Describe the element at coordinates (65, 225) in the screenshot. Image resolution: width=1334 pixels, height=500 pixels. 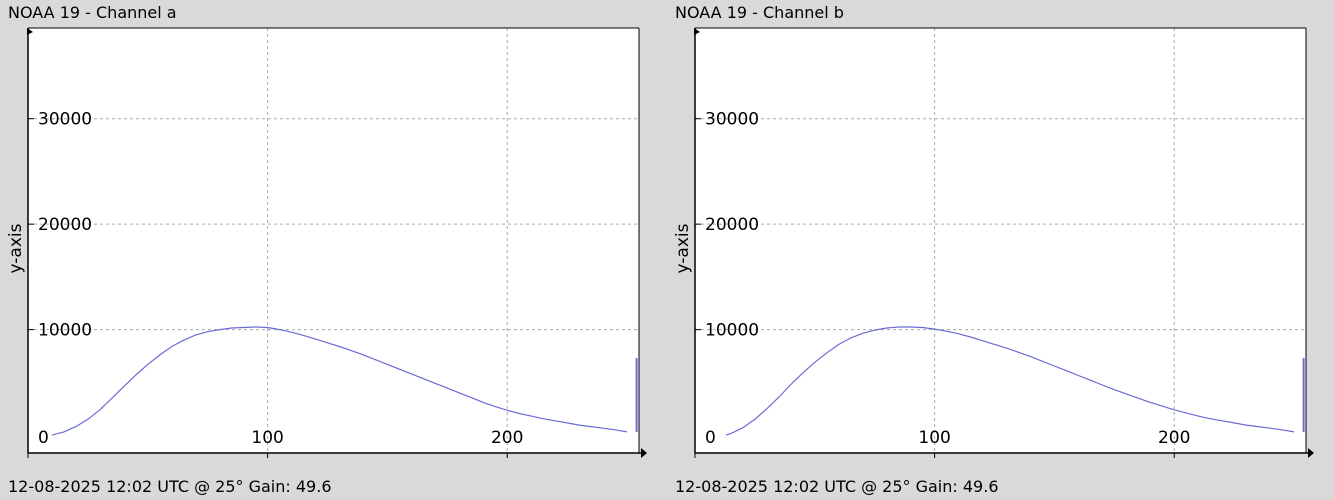
I see `channel-a-y-tick-label: 20000` at that location.